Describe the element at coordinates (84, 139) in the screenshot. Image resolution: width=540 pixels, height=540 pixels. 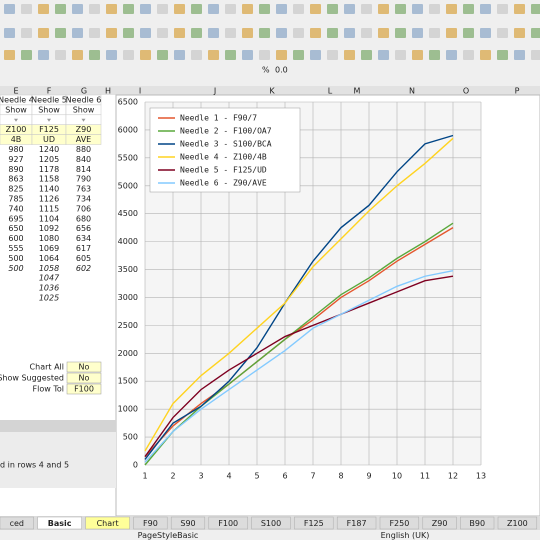
I see `selector-cell: AVE` at that location.